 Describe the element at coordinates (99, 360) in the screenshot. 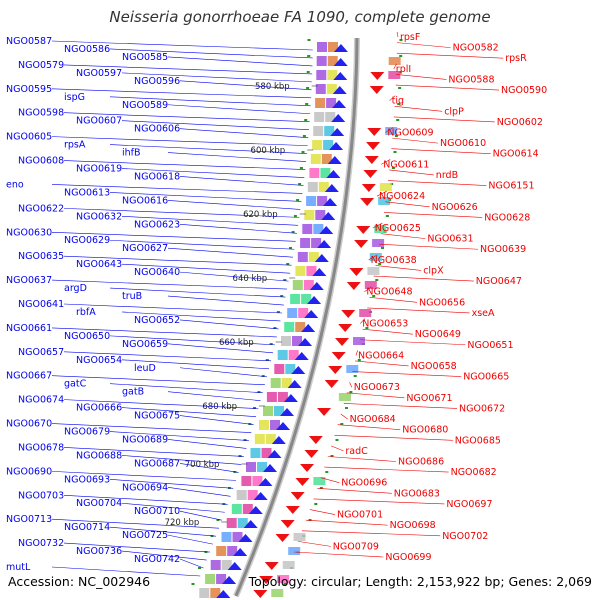

I see `left-gene-label: NGO0654` at that location.